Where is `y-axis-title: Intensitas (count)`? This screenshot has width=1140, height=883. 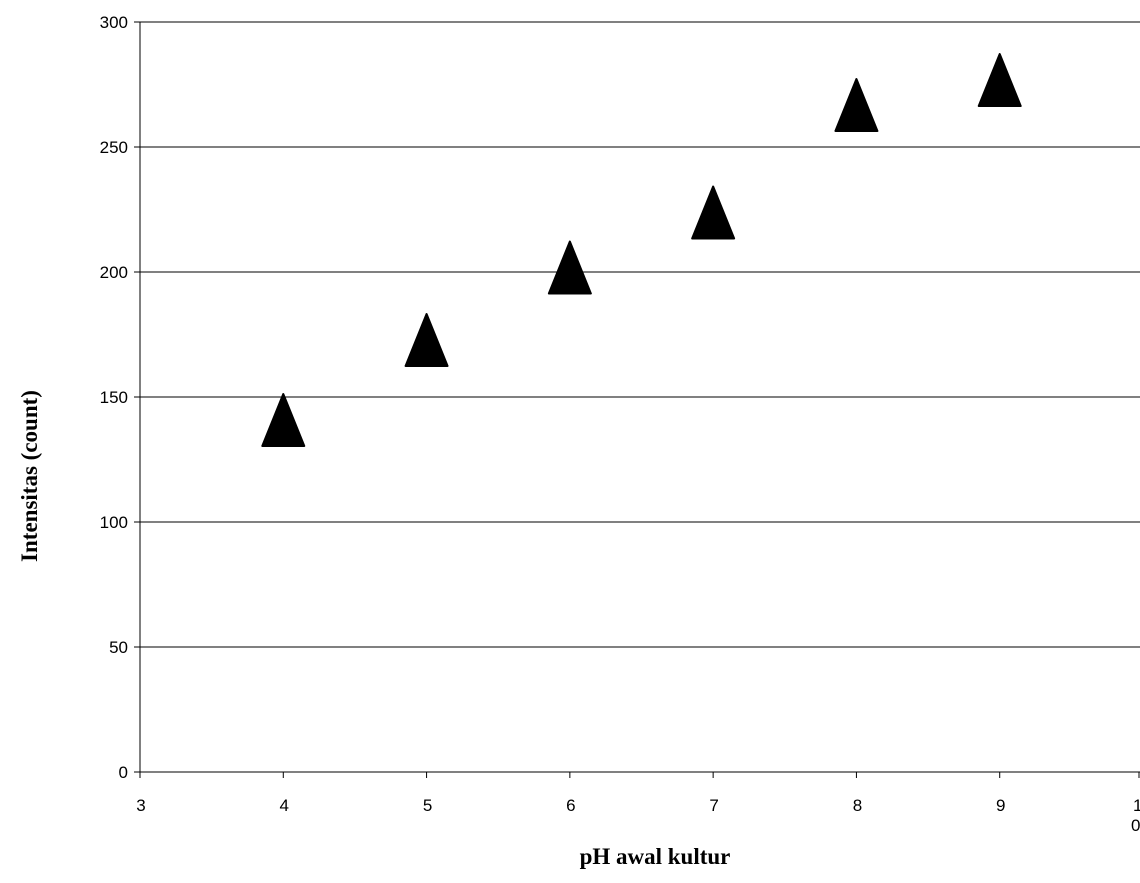
y-axis-title: Intensitas (count) is located at coordinates (29, 476).